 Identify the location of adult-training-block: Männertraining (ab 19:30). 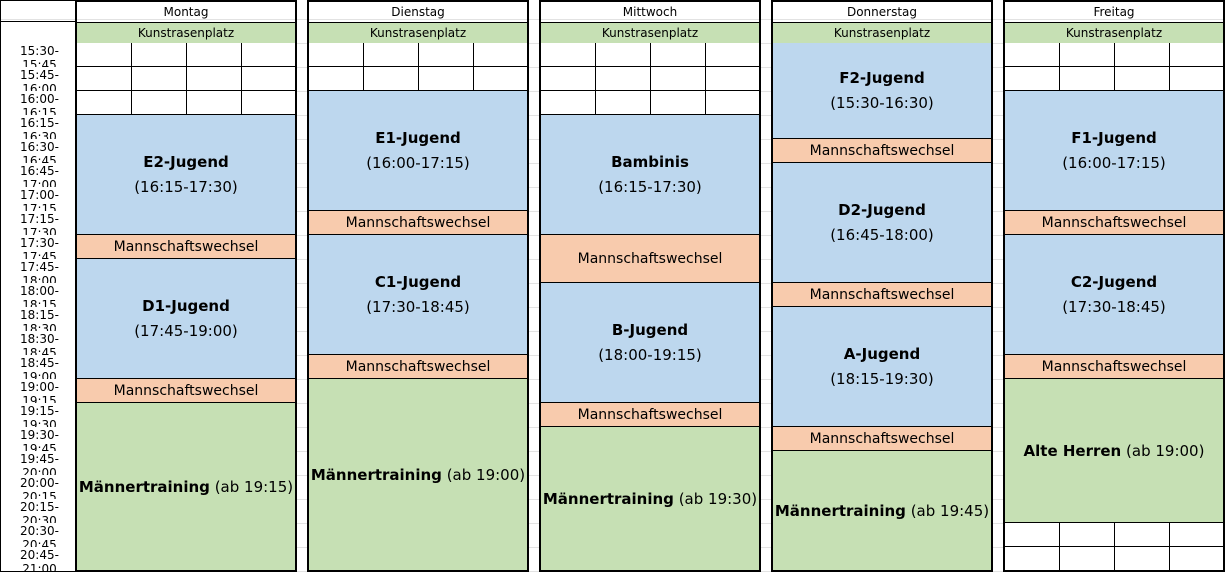
(650, 499).